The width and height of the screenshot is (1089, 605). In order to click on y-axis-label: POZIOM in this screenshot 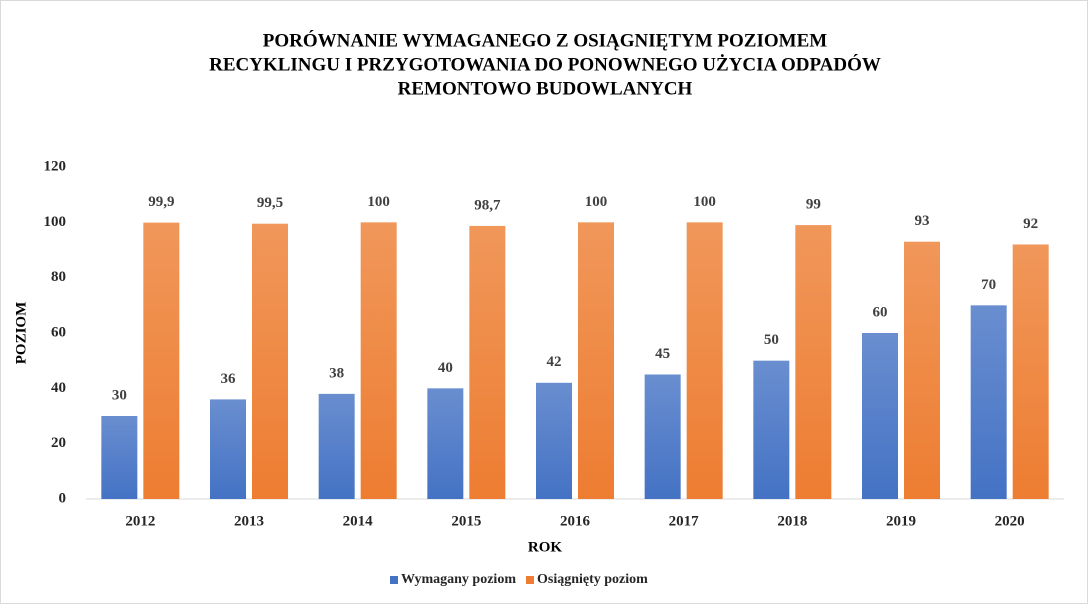, I will do `click(21, 333)`.